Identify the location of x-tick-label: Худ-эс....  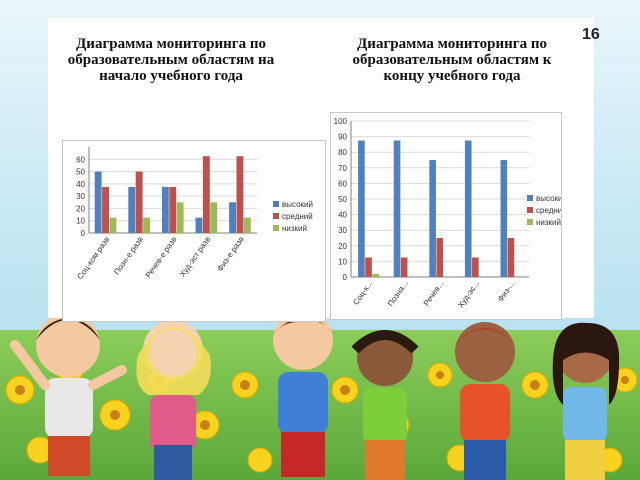
(468, 294).